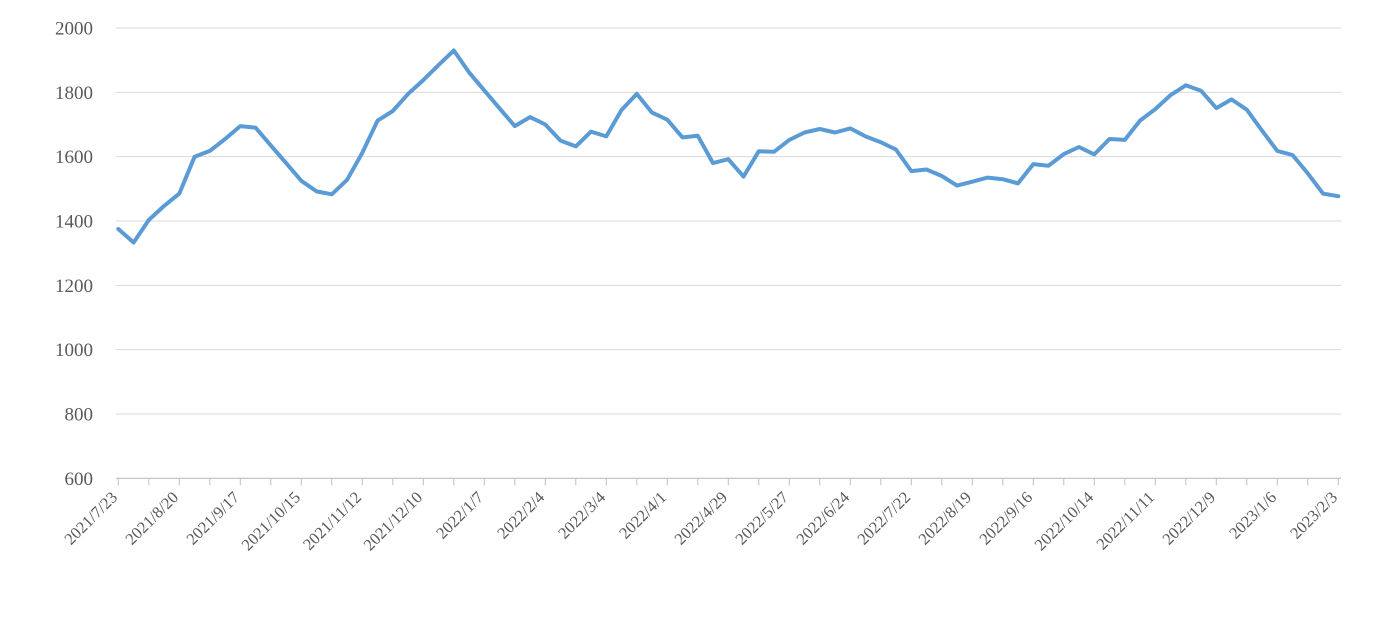 This screenshot has height=626, width=1379. Describe the element at coordinates (581, 515) in the screenshot. I see `x-axis-label: 2022/3/4` at that location.